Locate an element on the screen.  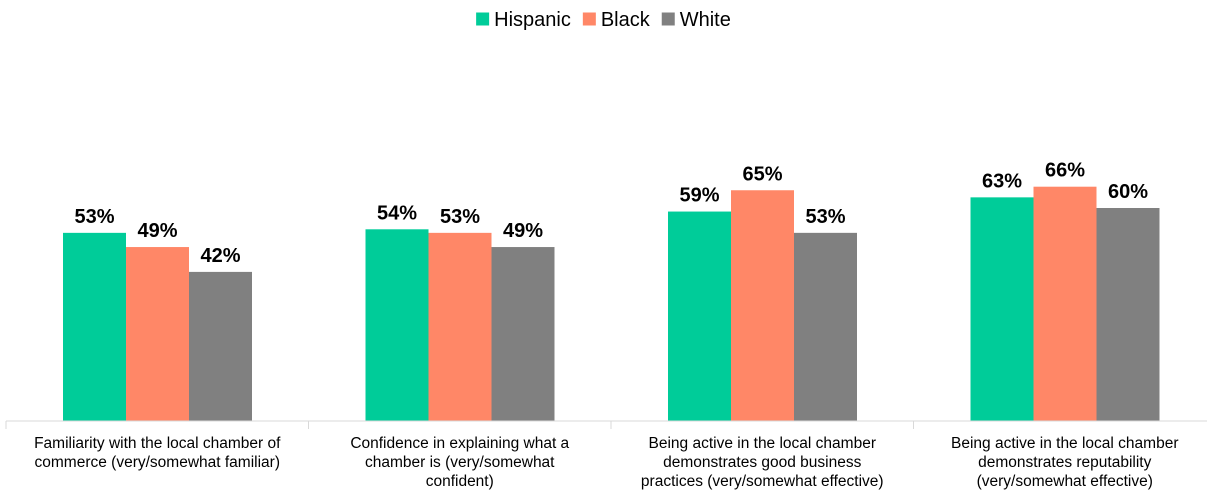
value-label-hispanic-0: 53% is located at coordinates (94, 217).